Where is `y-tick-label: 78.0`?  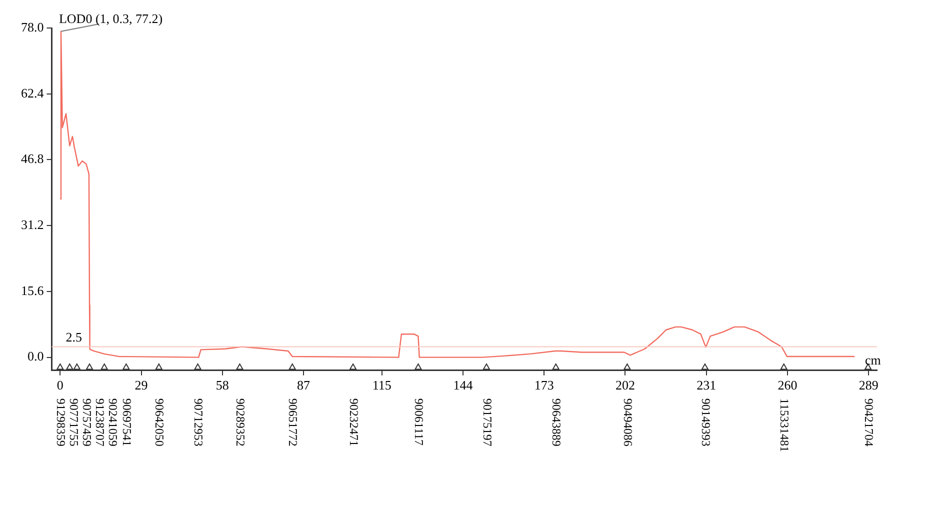 y-tick-label: 78.0 is located at coordinates (32, 26).